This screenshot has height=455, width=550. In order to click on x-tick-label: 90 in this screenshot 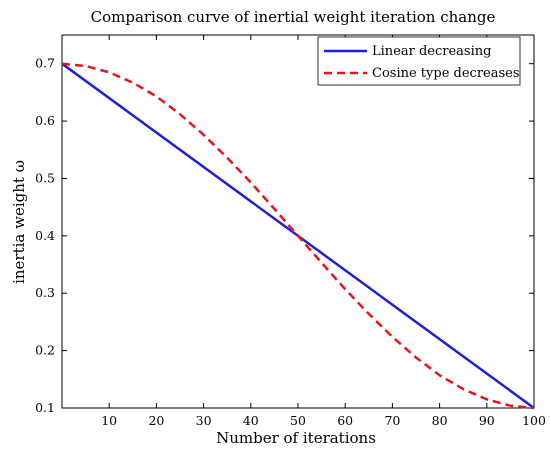, I will do `click(487, 420)`.